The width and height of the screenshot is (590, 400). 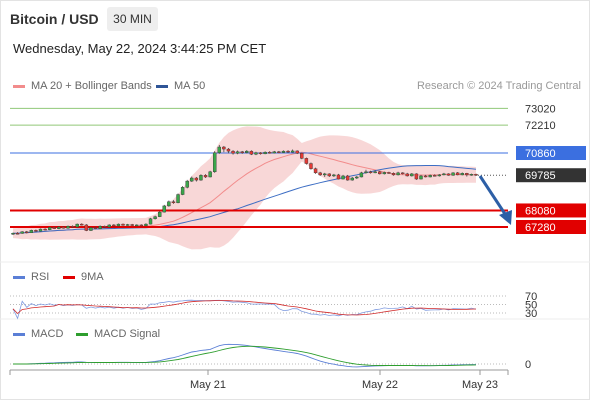 I want to click on forecast-arrow-line, so click(x=493, y=196).